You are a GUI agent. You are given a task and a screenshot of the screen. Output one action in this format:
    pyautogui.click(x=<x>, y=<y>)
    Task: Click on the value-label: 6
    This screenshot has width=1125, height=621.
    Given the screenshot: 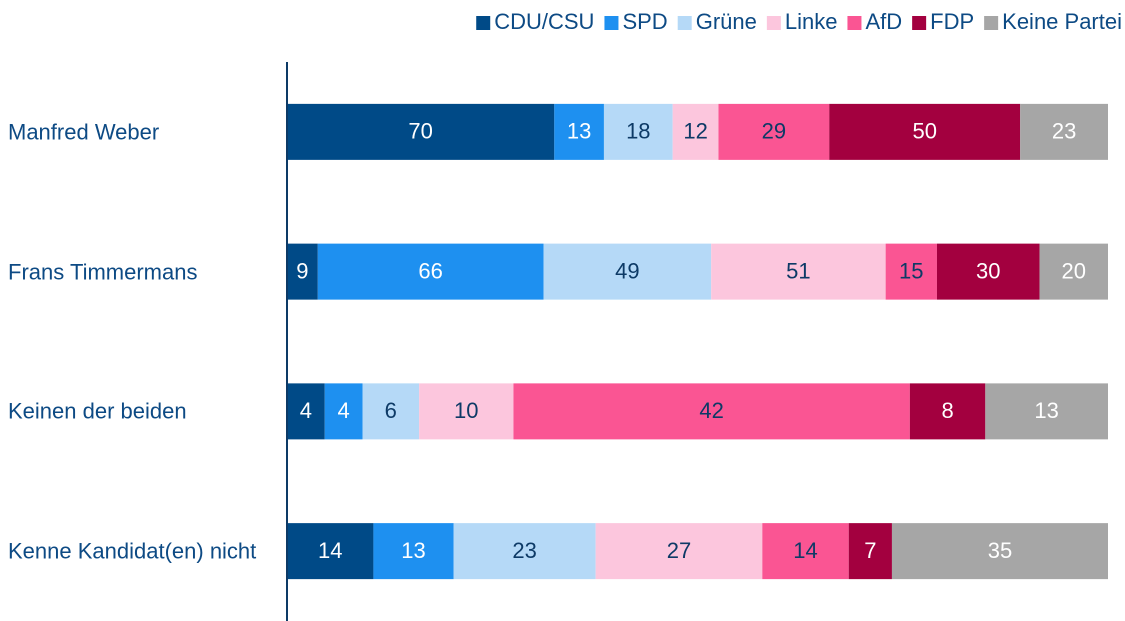 What is the action you would take?
    pyautogui.click(x=391, y=410)
    